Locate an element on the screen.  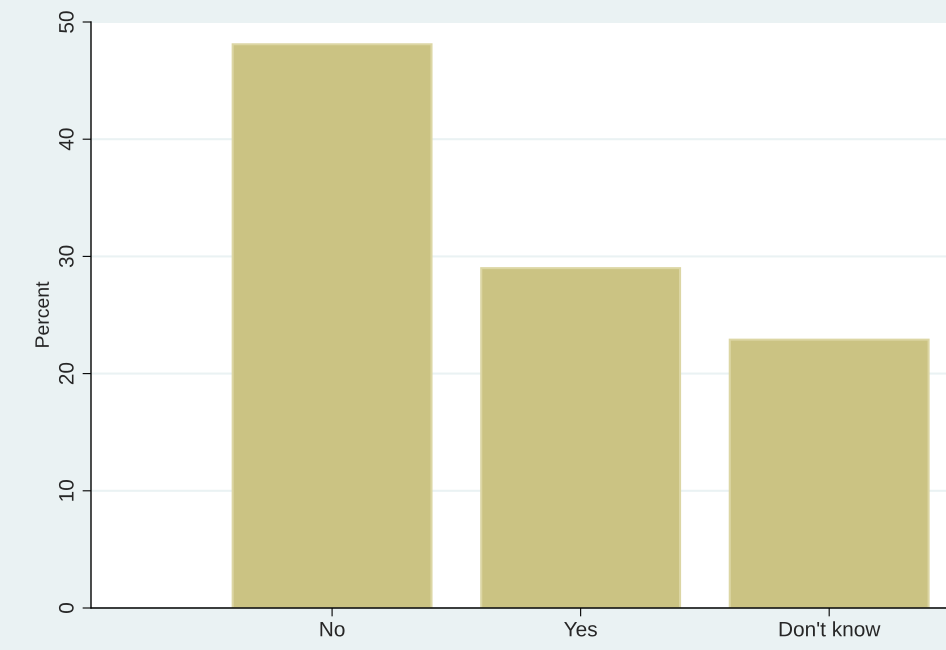
x-tick-label: Yes is located at coordinates (580, 629).